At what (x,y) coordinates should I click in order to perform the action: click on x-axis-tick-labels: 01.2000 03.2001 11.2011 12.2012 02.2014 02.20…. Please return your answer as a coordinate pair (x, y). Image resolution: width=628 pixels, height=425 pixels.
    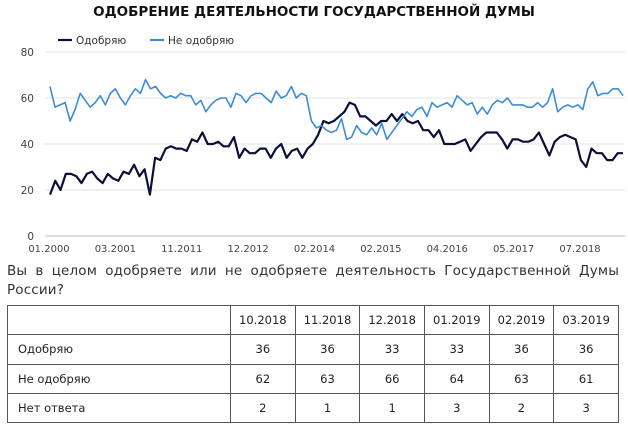
    Looking at the image, I should click on (314, 249).